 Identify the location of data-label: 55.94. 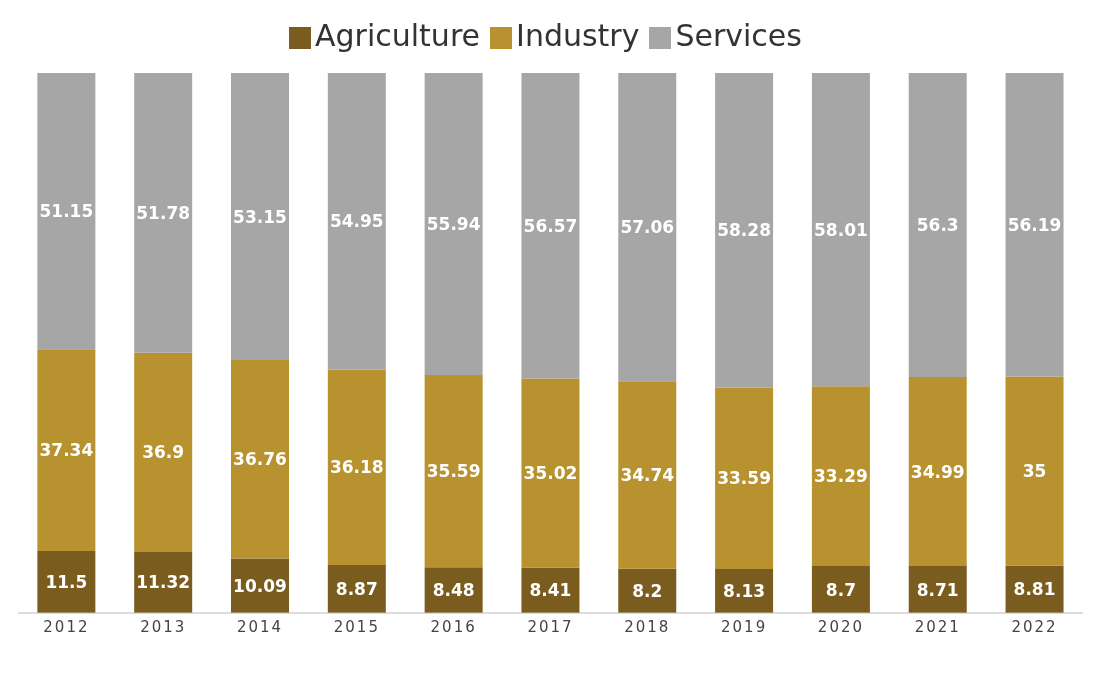
(453, 224).